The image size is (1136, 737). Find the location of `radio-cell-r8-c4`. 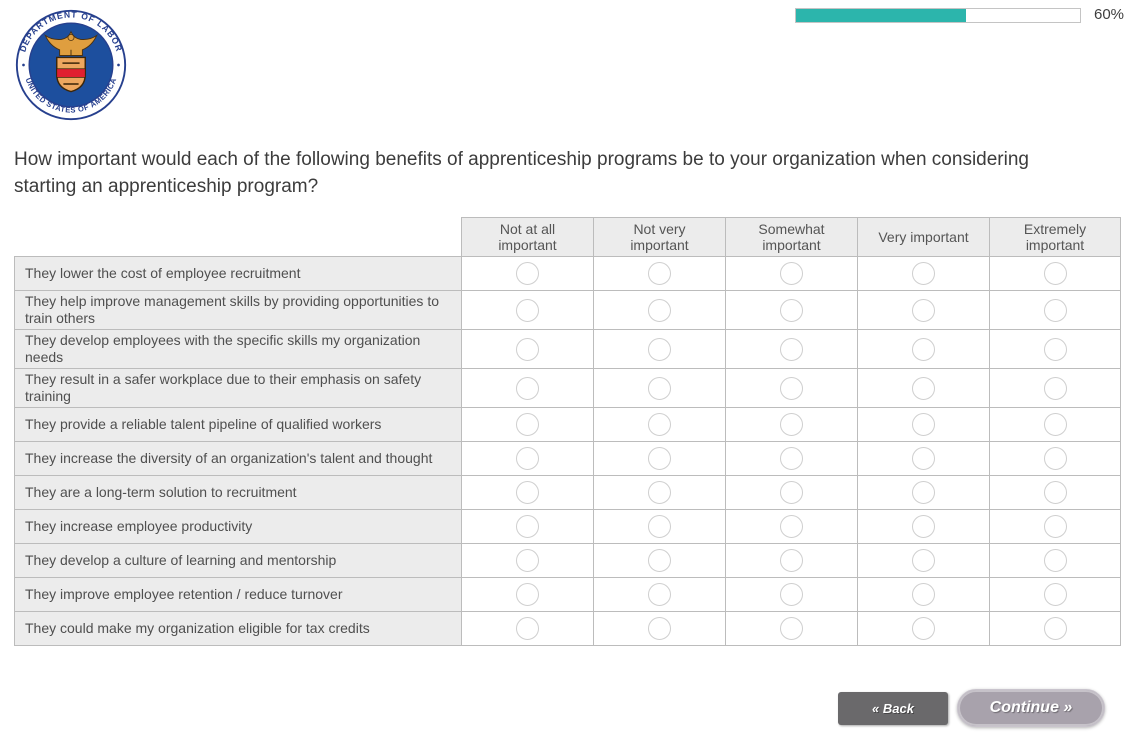

radio-cell-r8-c4 is located at coordinates (1055, 560).